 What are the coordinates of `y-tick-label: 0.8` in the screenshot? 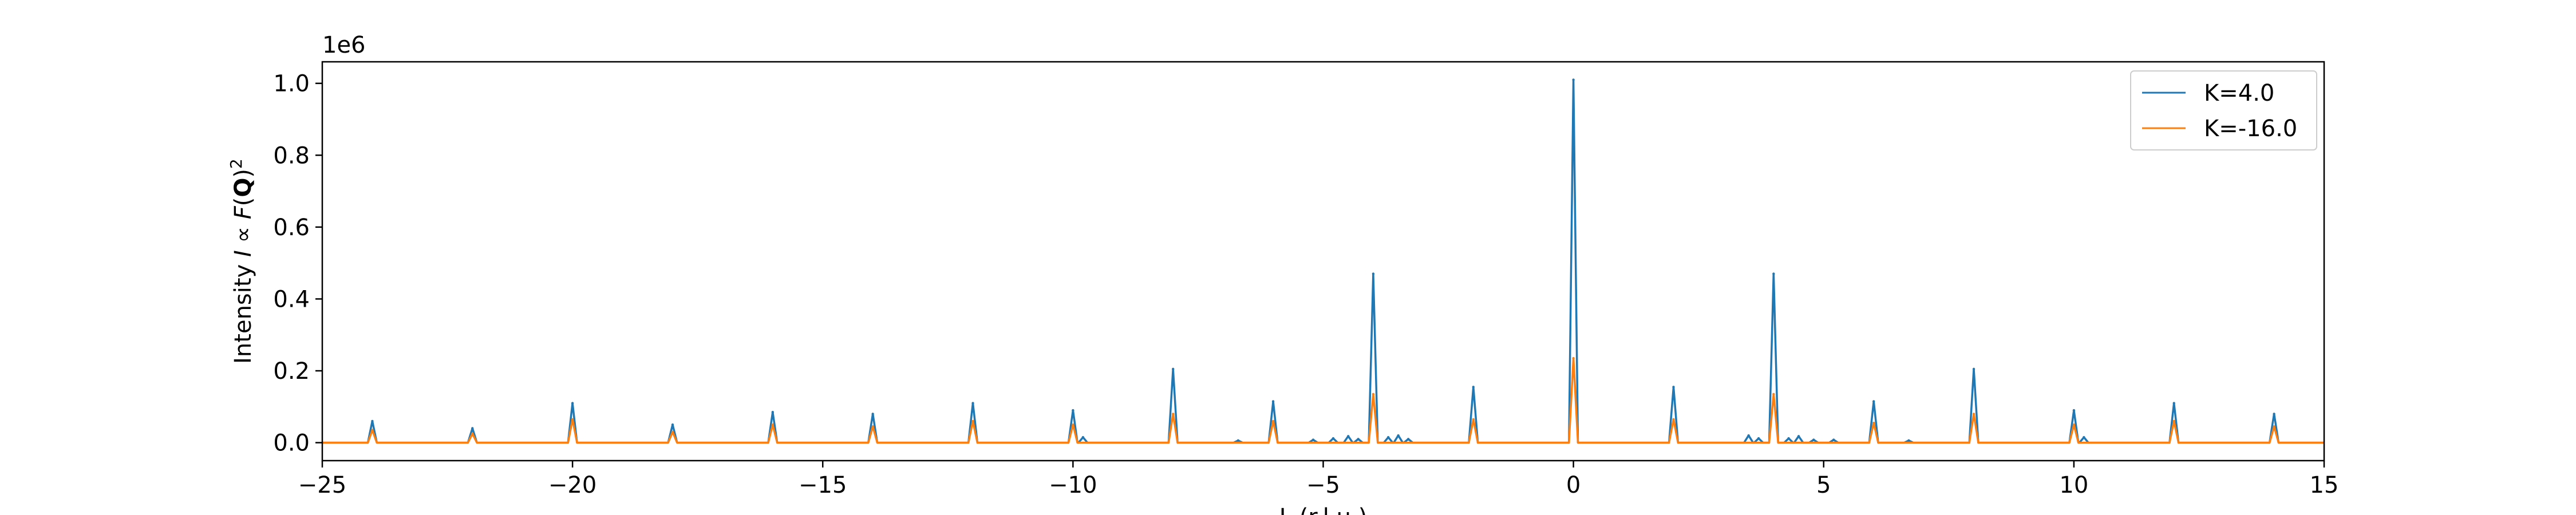 It's located at (291, 155).